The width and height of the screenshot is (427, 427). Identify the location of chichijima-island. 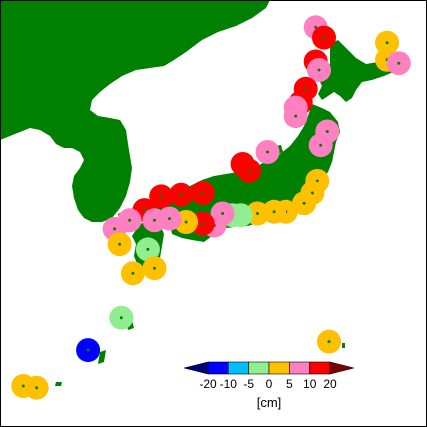
(343, 345).